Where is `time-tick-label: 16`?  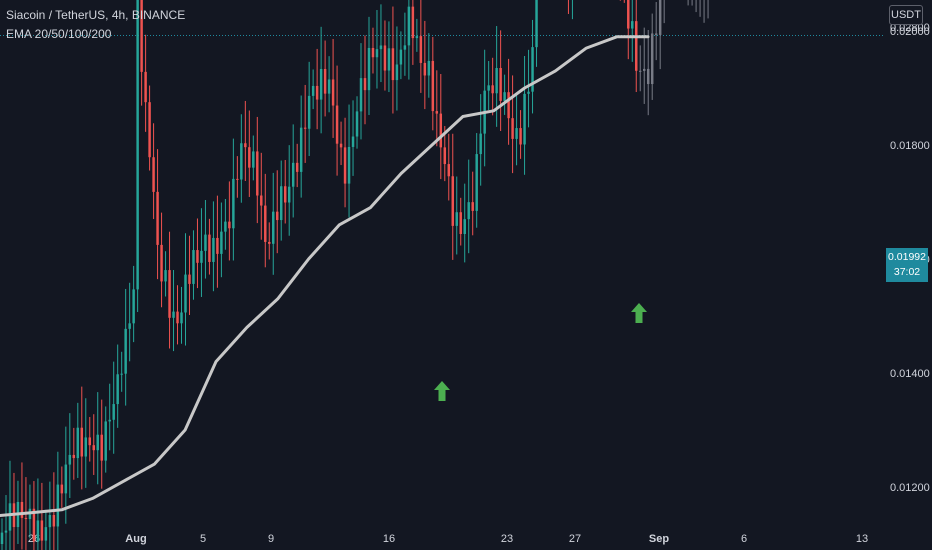 time-tick-label: 16 is located at coordinates (389, 539).